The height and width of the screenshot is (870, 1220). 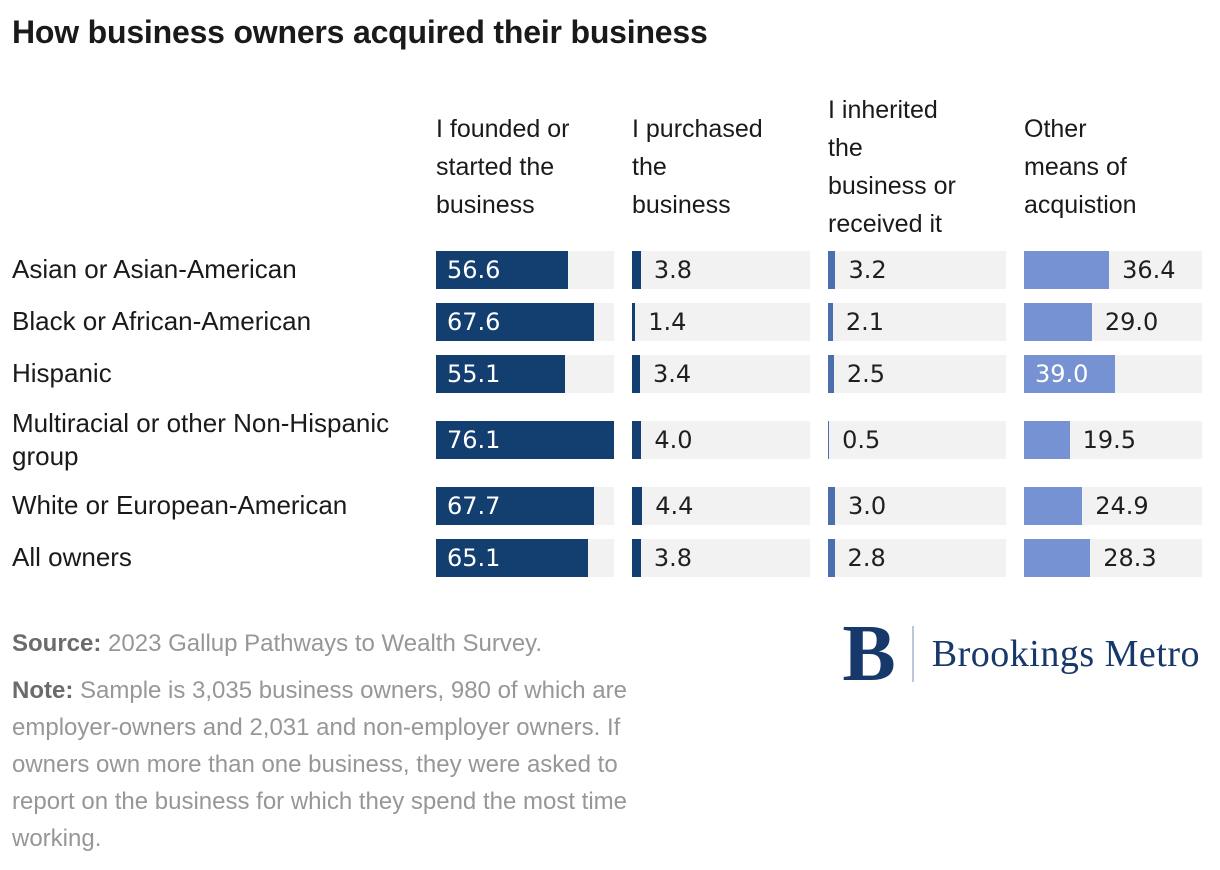 I want to click on bar-value-label: 3.4, so click(x=672, y=373).